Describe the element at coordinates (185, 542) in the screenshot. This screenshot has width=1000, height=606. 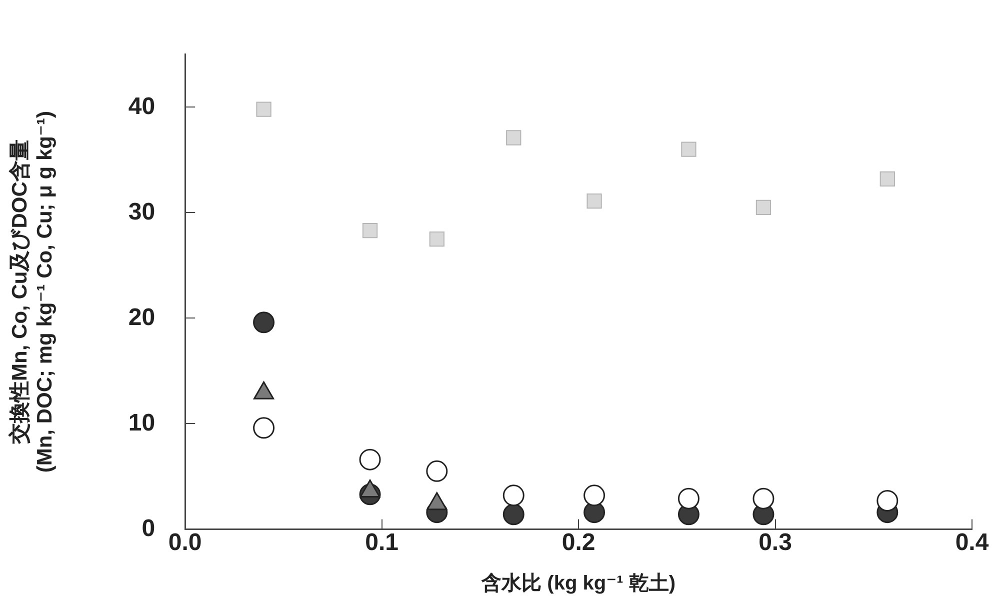
I see `x-tick-label: 0.0` at that location.